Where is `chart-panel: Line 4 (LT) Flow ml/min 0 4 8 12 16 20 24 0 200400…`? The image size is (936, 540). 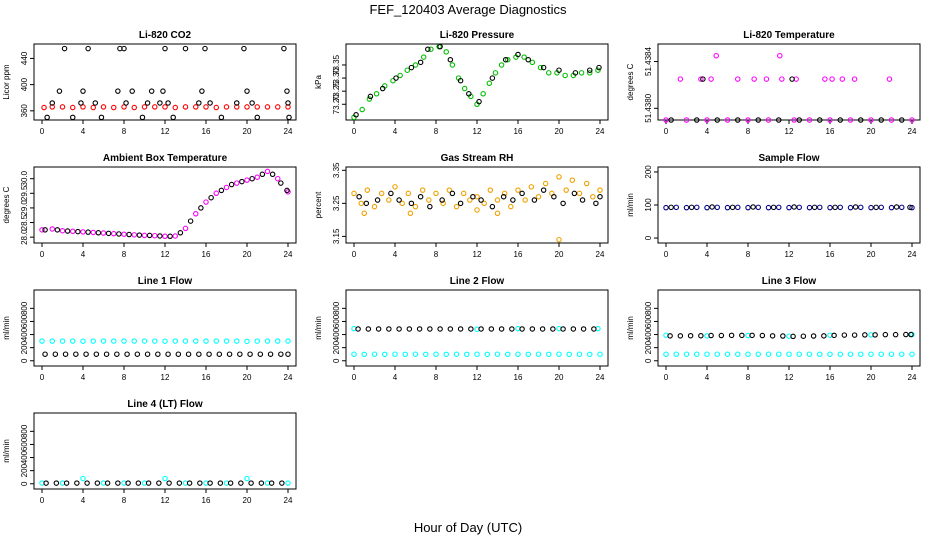
chart-panel: Line 4 (LT) Flow ml/min 0 4 8 12 16 20 24 0 200400… is located at coordinates (149, 452).